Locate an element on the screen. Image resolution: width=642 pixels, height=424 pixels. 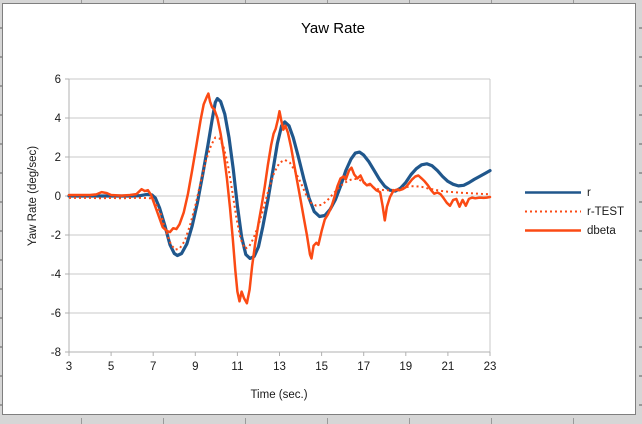
x-tick-label: 15 is located at coordinates (321, 367).